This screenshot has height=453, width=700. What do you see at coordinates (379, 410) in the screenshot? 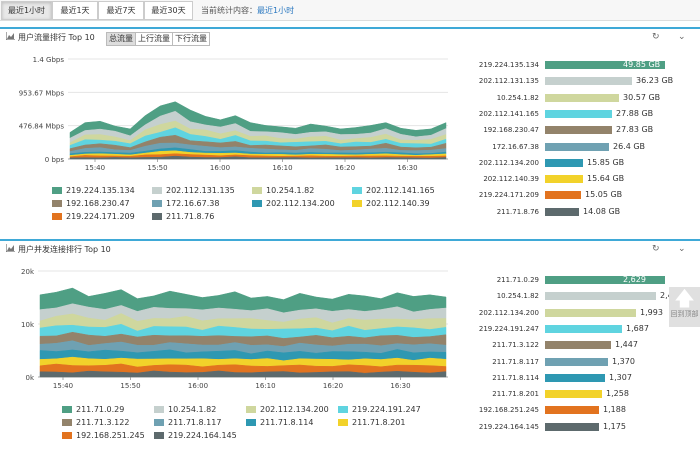
I see `legend-item: 219.224.191.247` at bounding box center [379, 410].